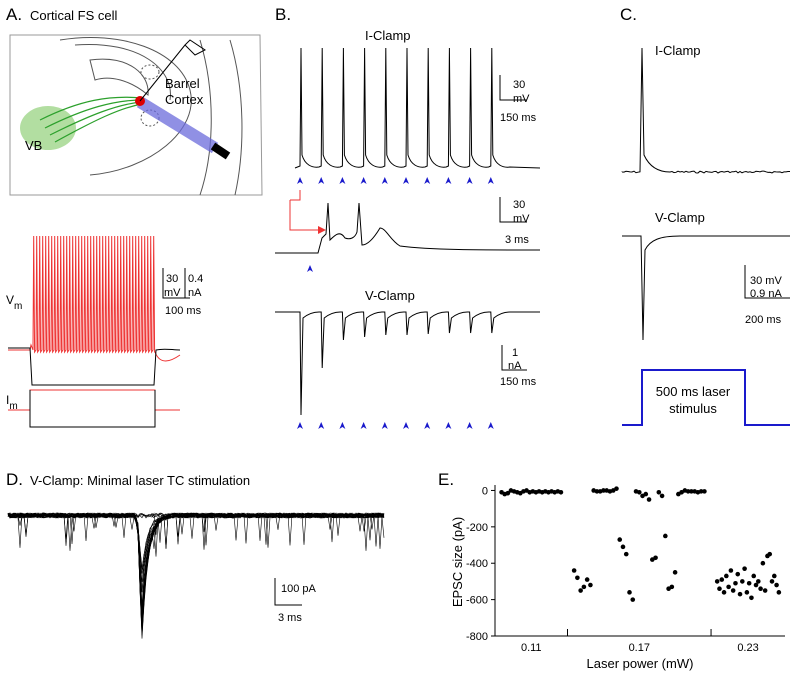  Describe the element at coordinates (706, 397) in the screenshot. I see `laser-stimulus` at that location.